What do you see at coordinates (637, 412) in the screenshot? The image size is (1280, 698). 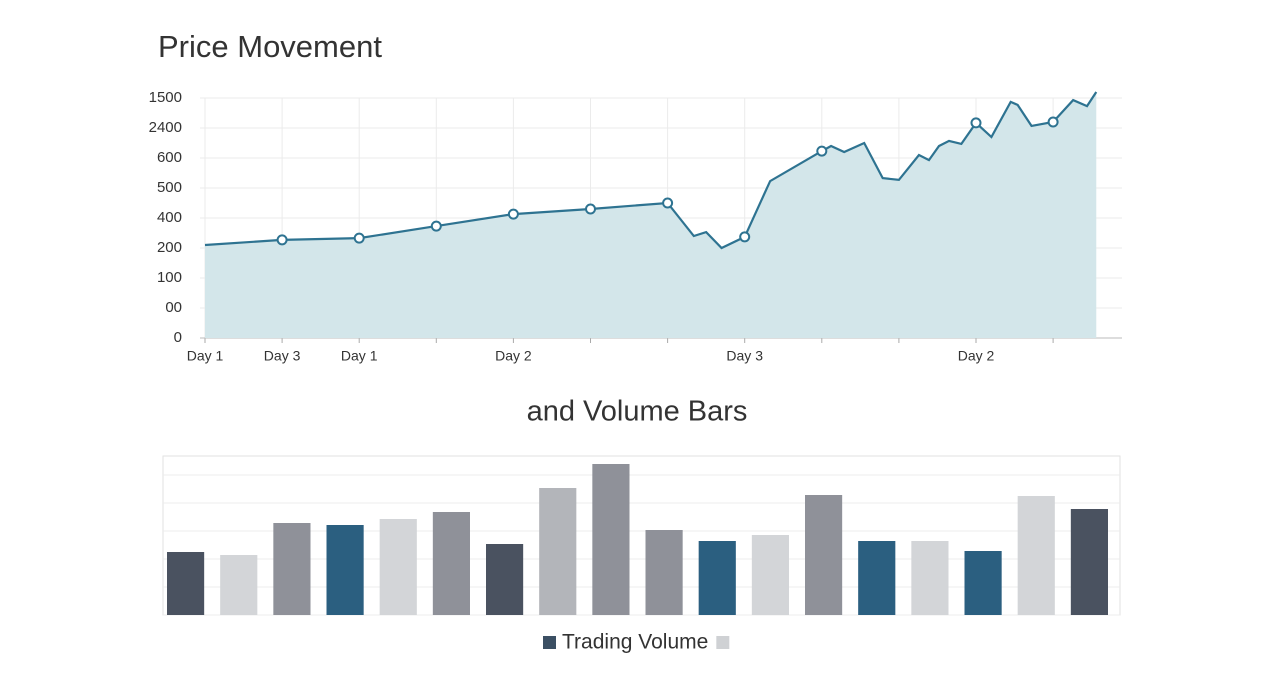 I see `volume-title: and Volume Bars` at bounding box center [637, 412].